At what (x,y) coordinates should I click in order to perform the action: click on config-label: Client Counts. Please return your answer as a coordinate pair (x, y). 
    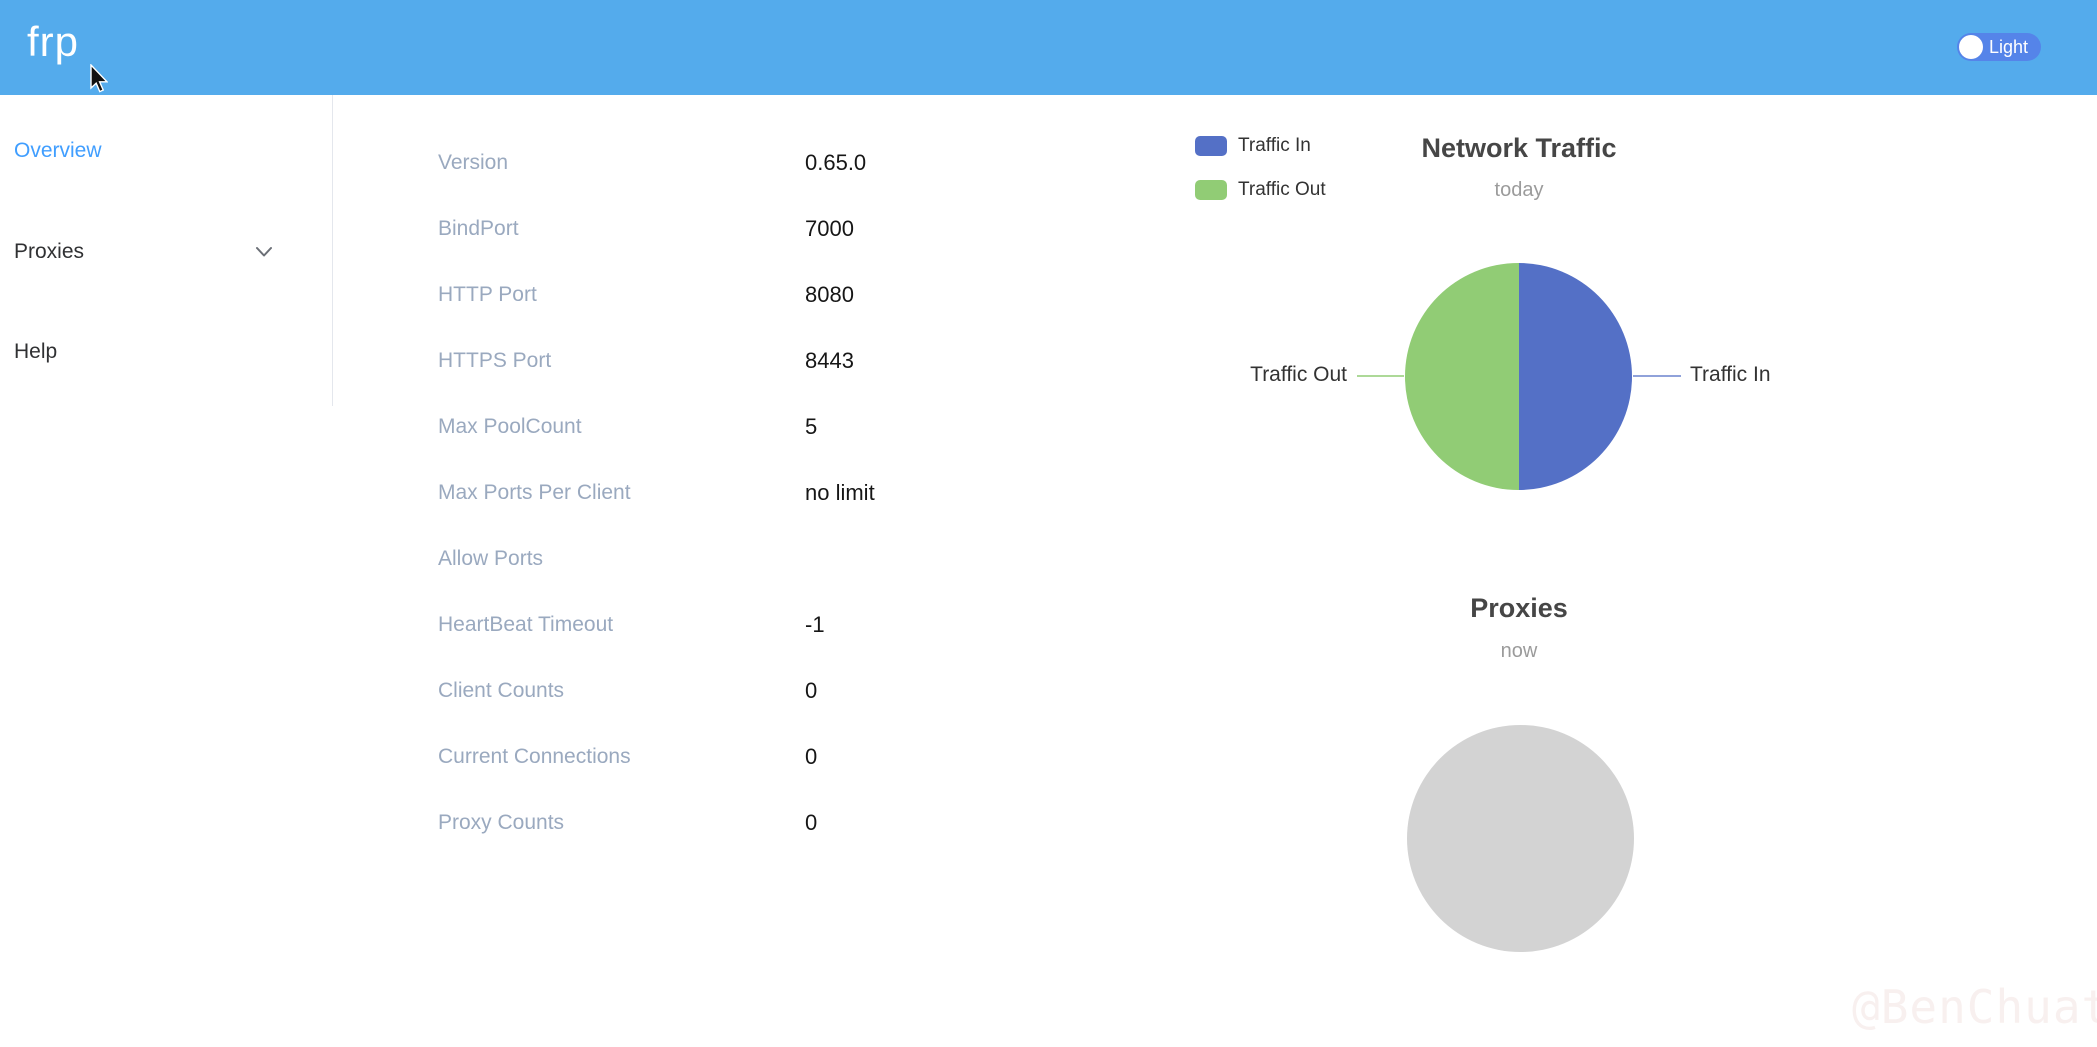
    Looking at the image, I should click on (501, 690).